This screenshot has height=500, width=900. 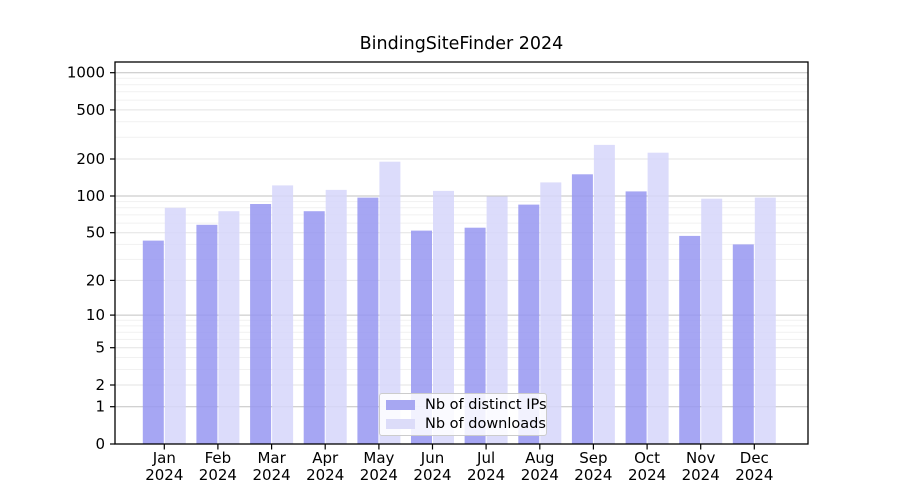 What do you see at coordinates (400, 424) in the screenshot?
I see `legend-swatch-downloads` at bounding box center [400, 424].